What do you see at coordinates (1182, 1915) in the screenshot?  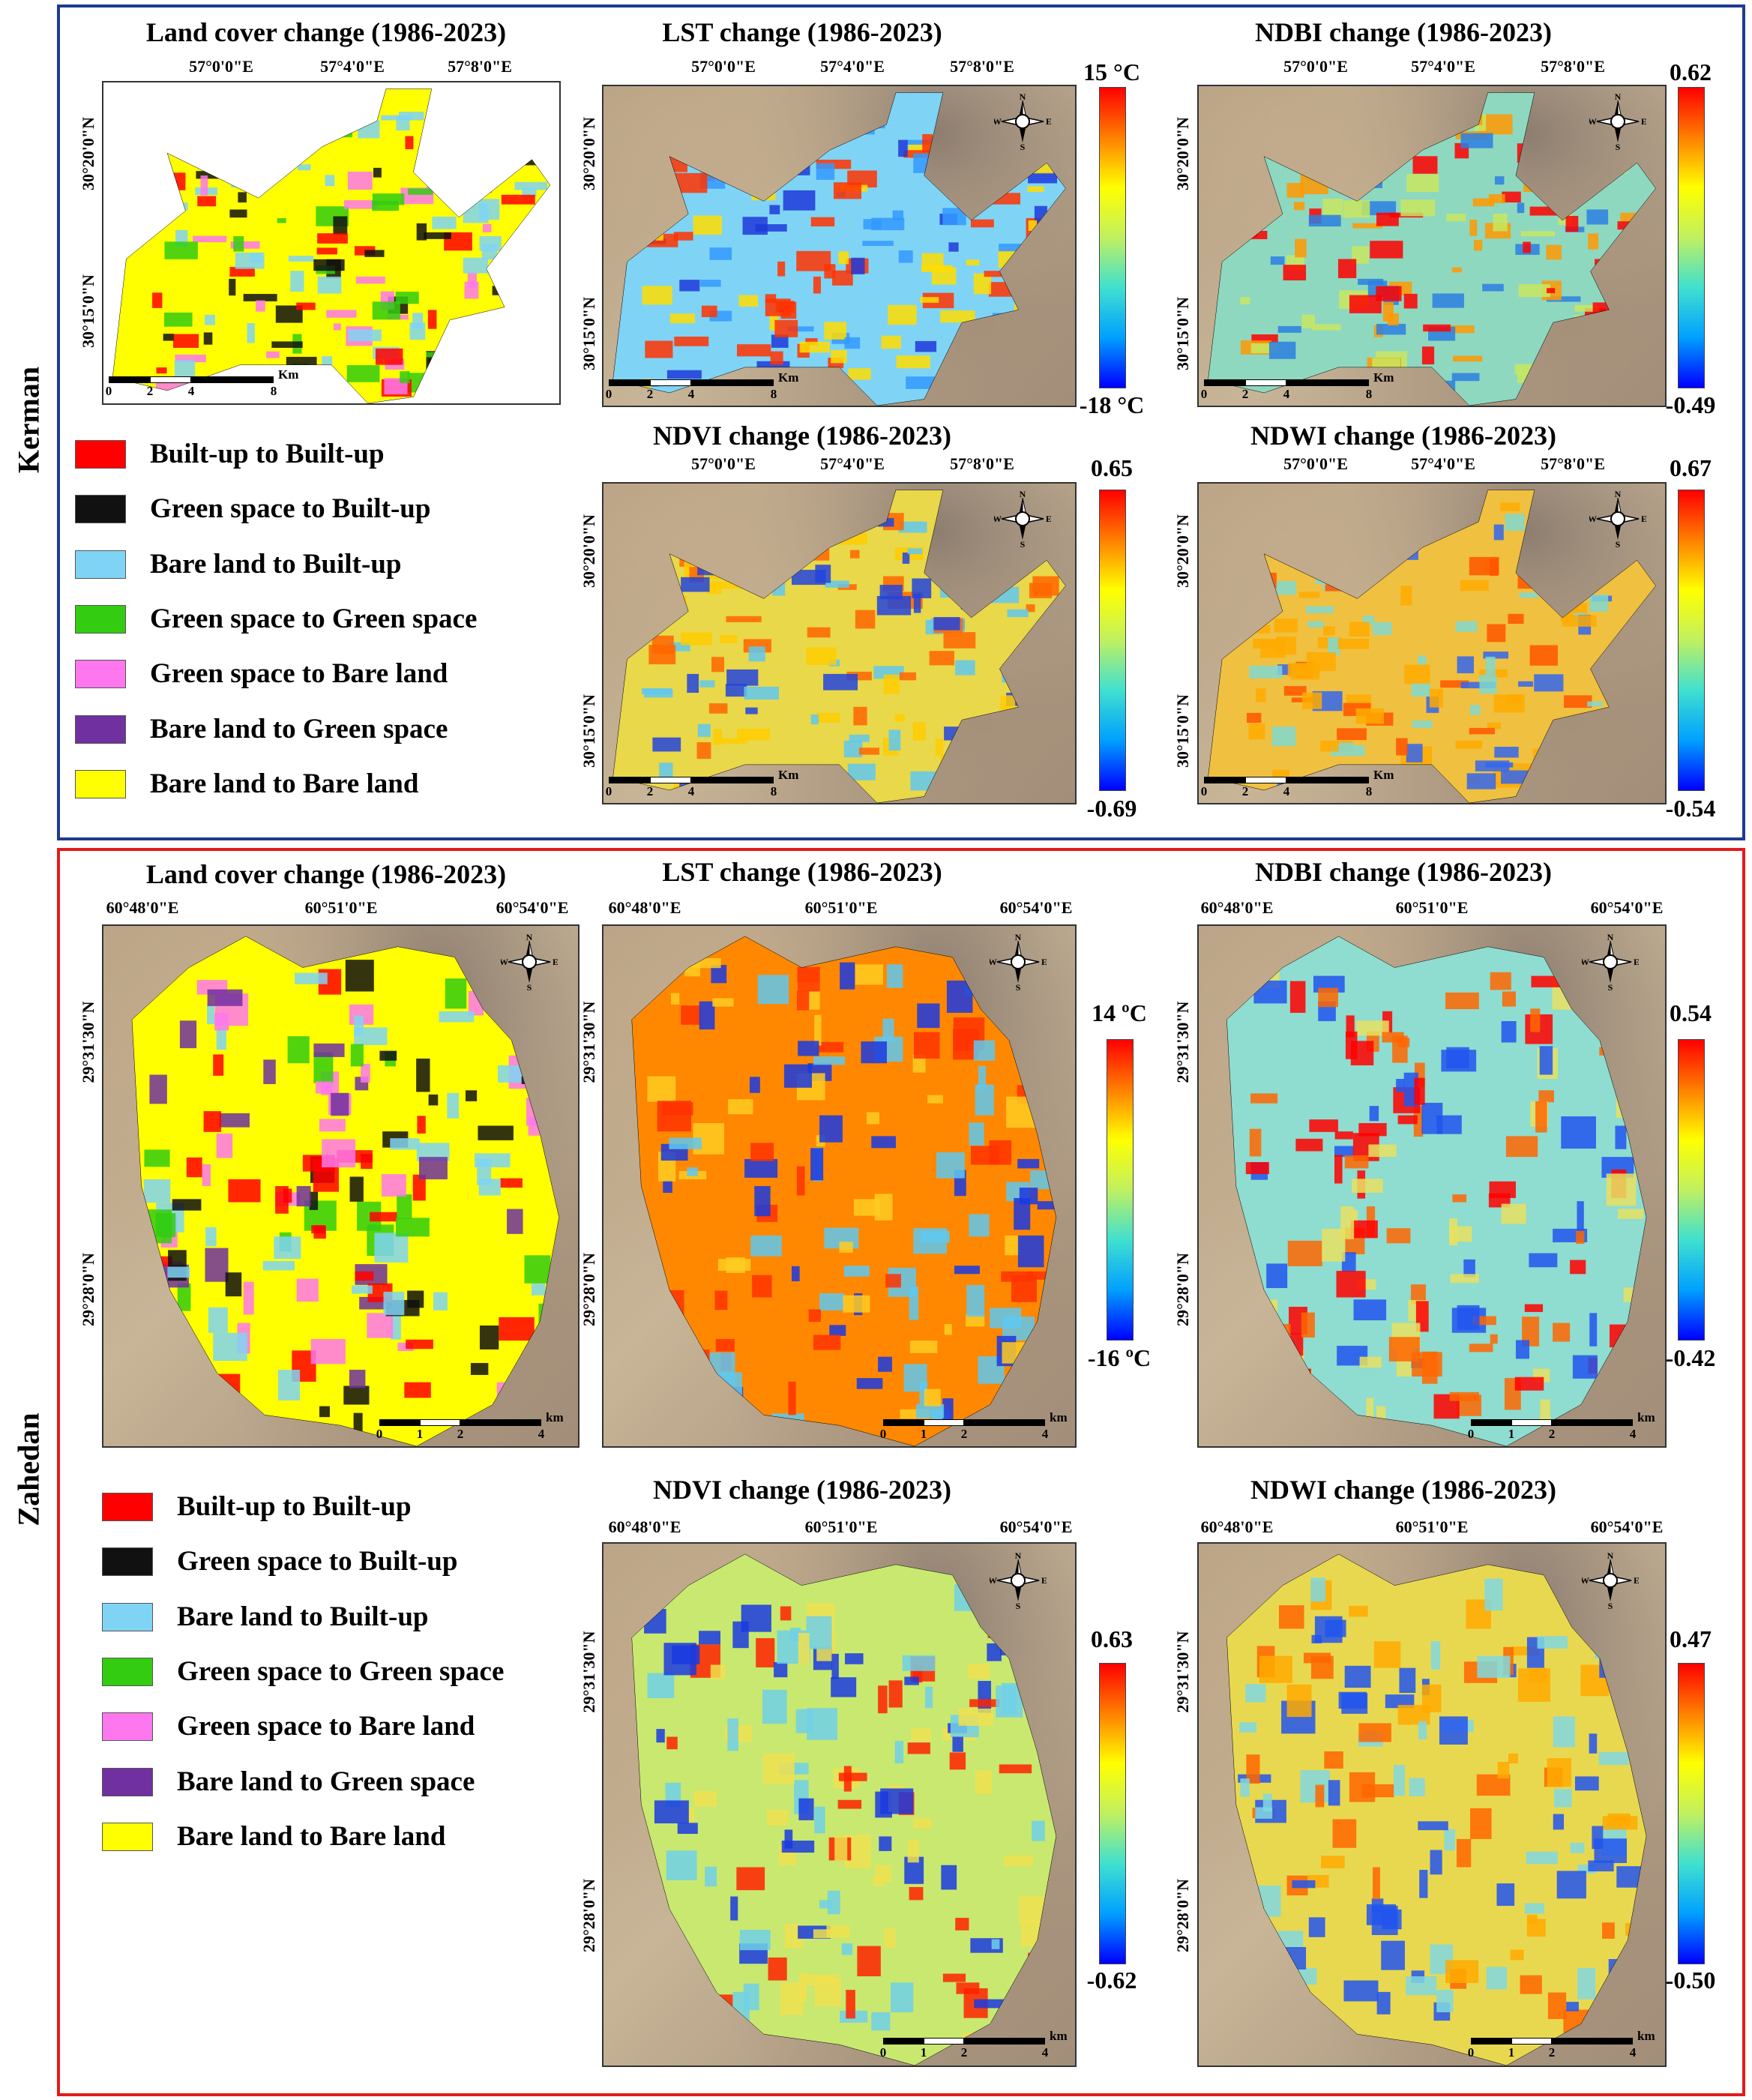 I see `lat-label: 29°28'0"N` at bounding box center [1182, 1915].